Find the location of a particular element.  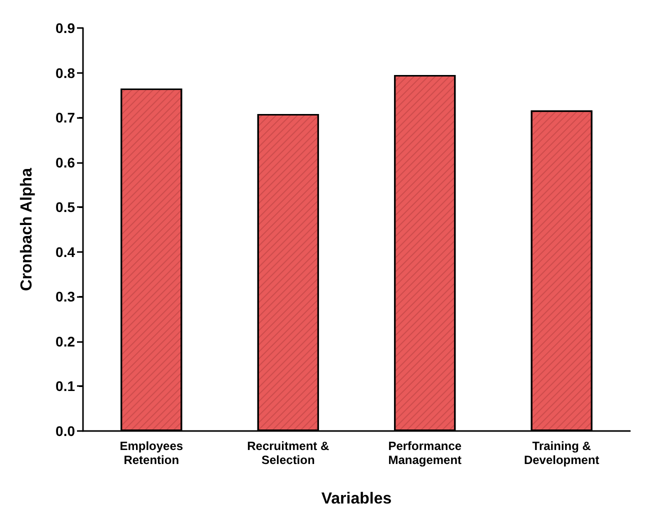

x-tick-label: Training & Development is located at coordinates (562, 453).